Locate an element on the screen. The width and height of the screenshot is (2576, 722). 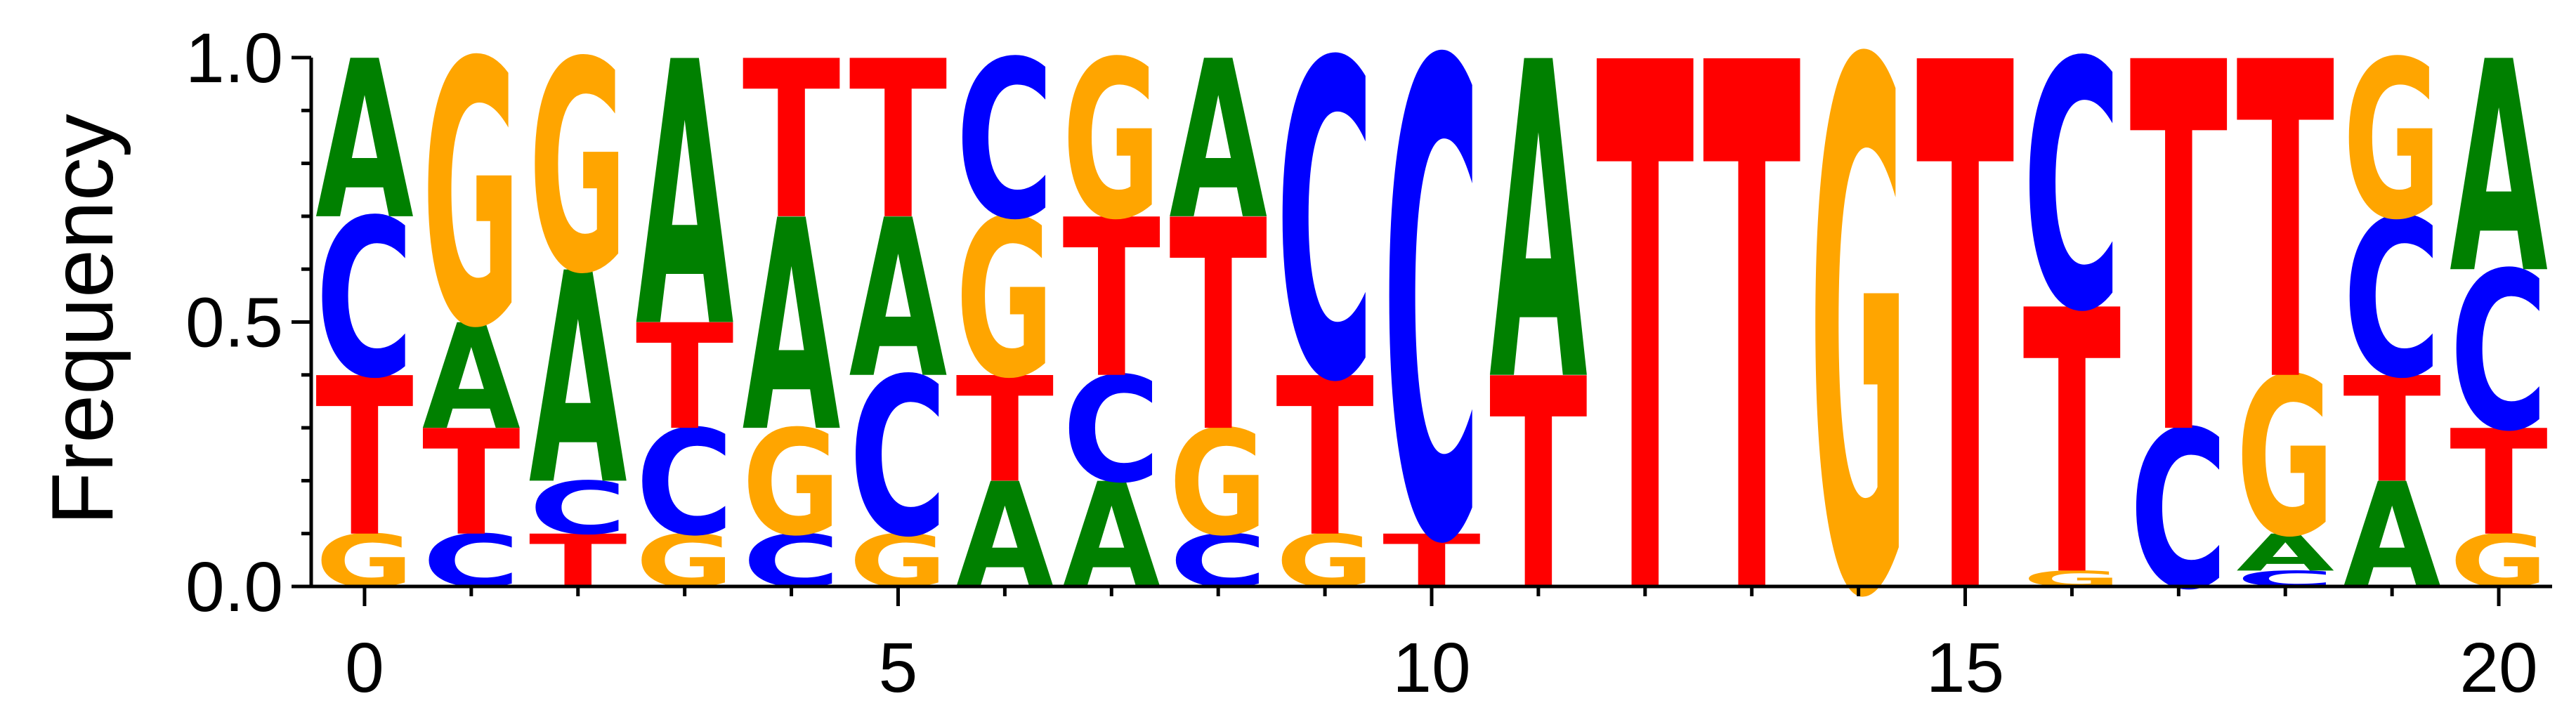
x-tick-label: 20 is located at coordinates (2498, 668).